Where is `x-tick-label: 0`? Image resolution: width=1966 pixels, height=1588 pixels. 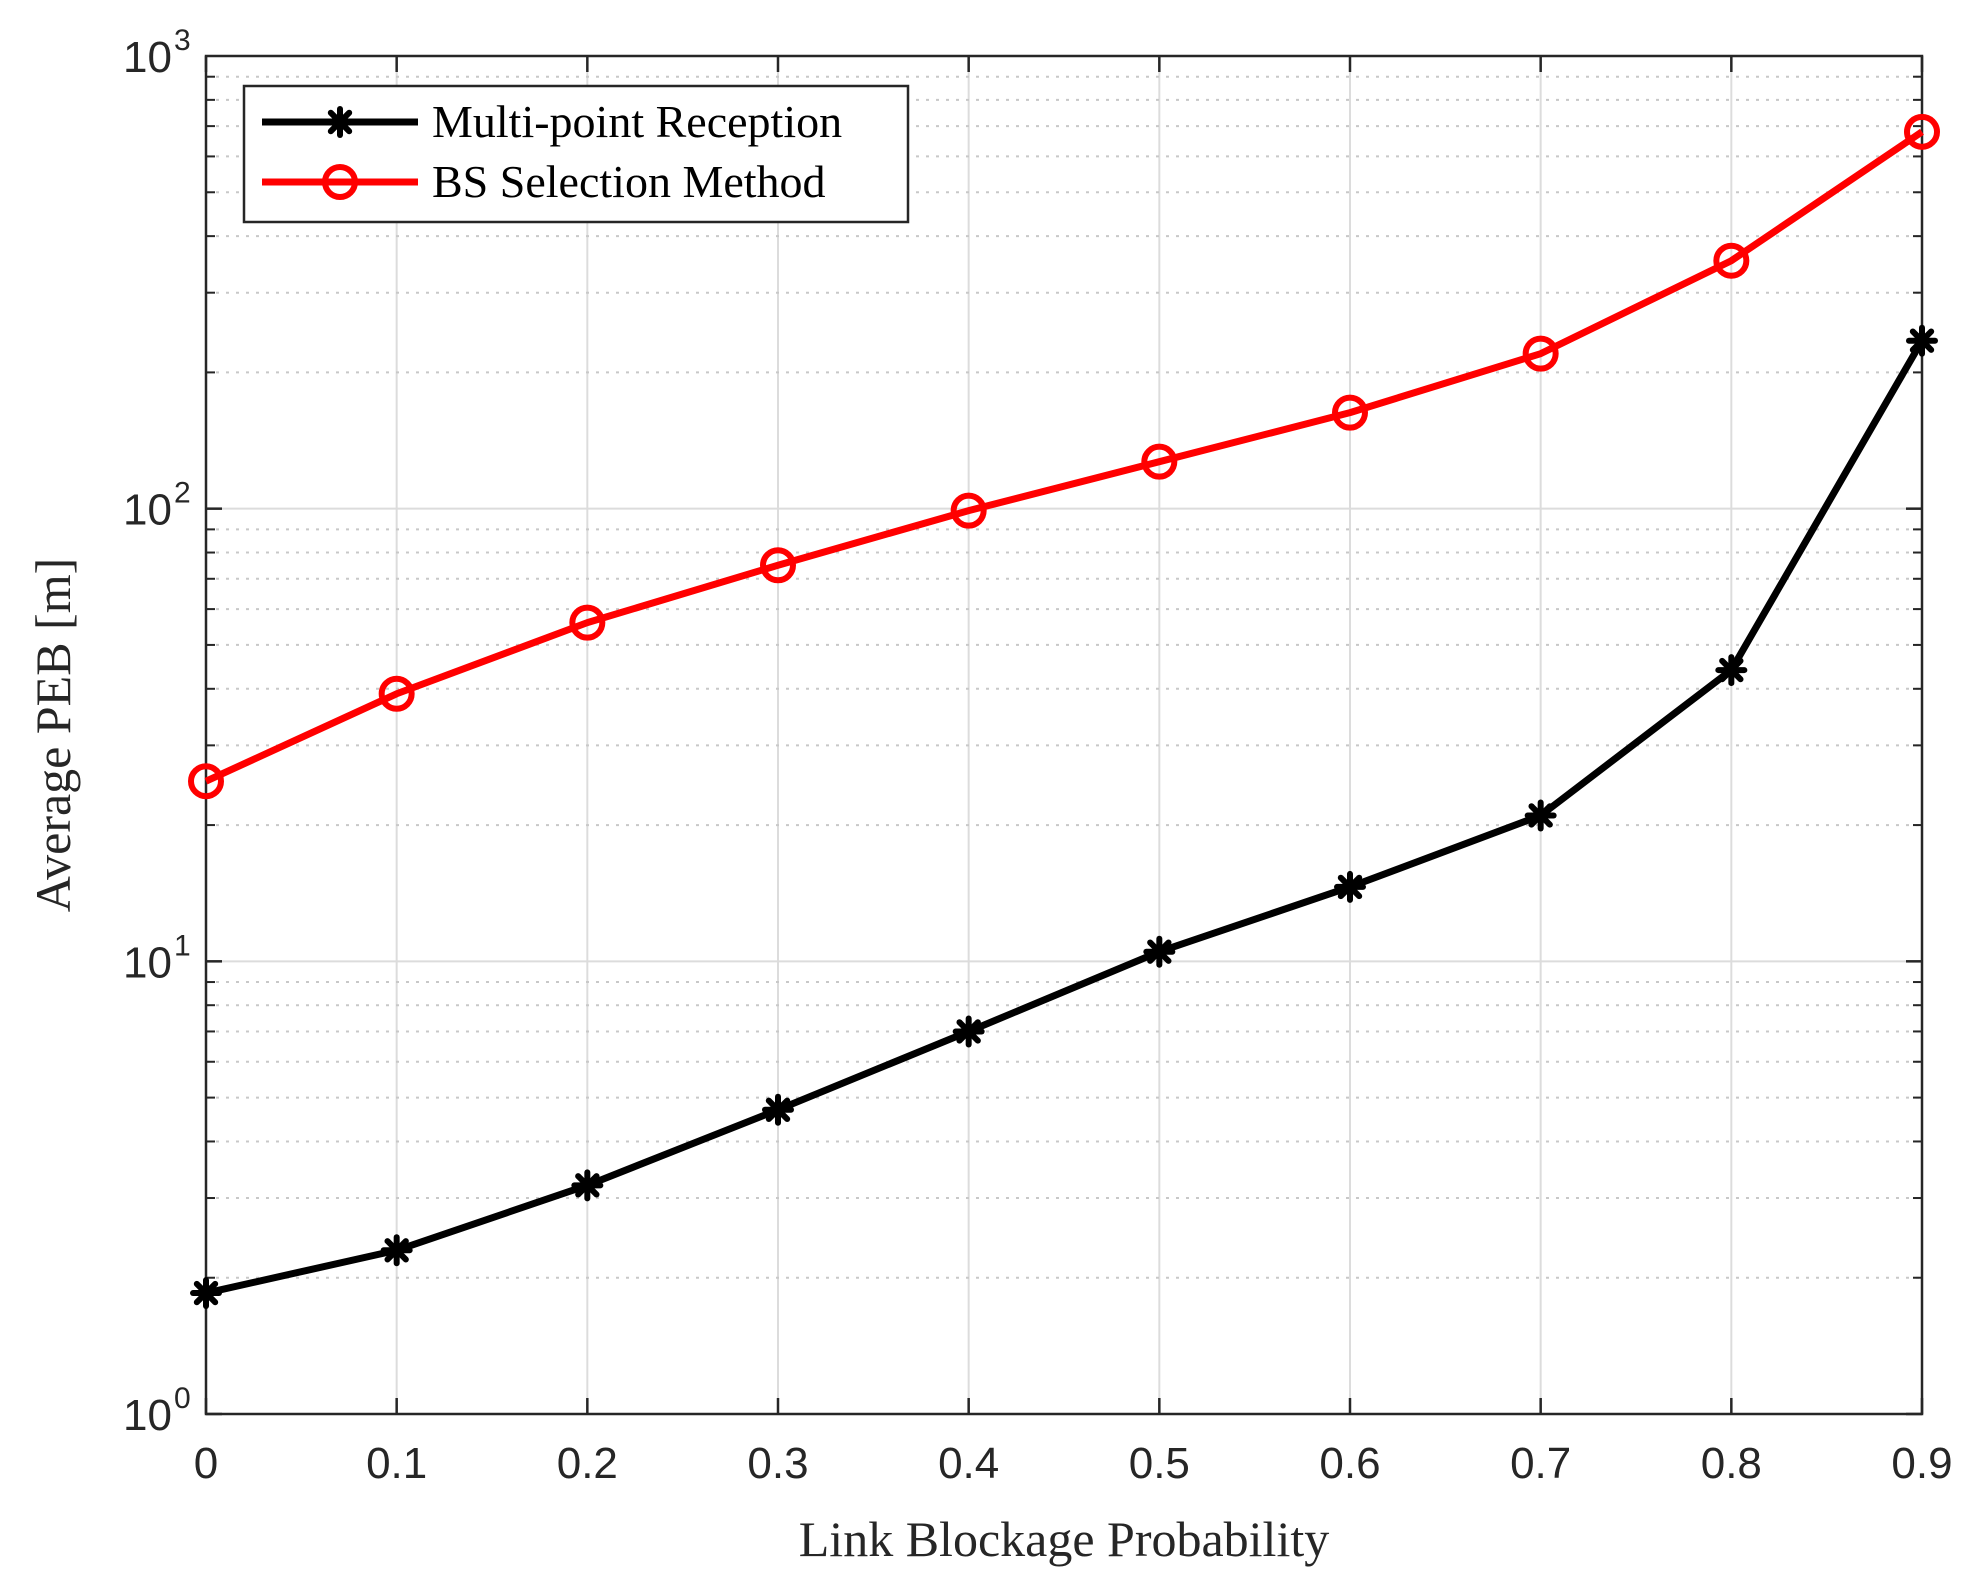
x-tick-label: 0 is located at coordinates (206, 1463).